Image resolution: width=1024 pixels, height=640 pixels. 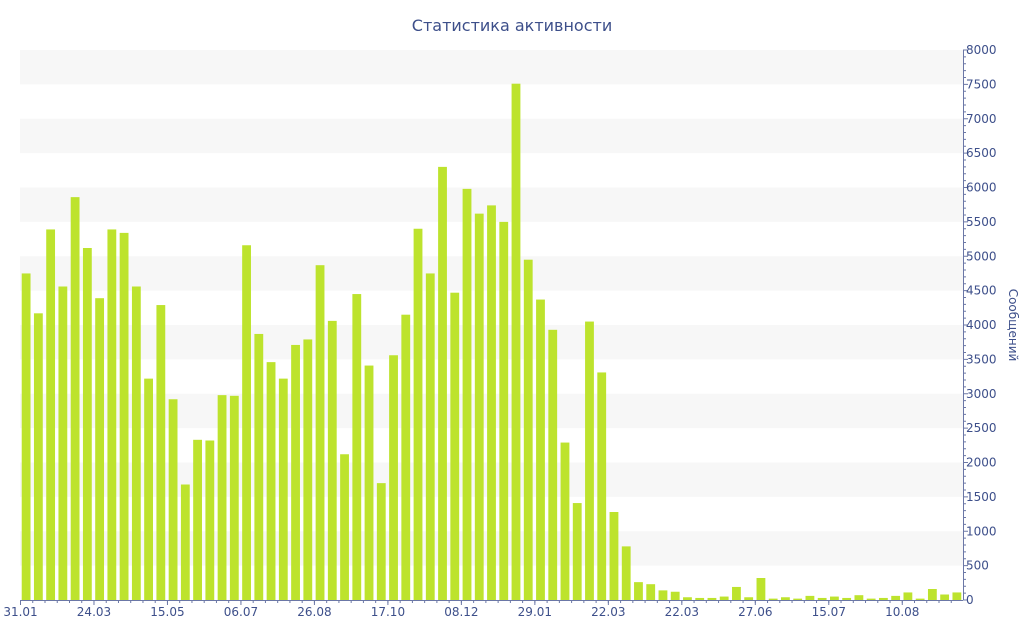 What do you see at coordinates (981, 531) in the screenshot?
I see `y-tick-label: 1000` at bounding box center [981, 531].